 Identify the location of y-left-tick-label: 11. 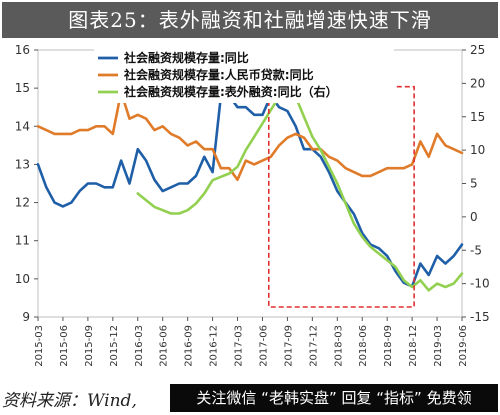
(22, 241).